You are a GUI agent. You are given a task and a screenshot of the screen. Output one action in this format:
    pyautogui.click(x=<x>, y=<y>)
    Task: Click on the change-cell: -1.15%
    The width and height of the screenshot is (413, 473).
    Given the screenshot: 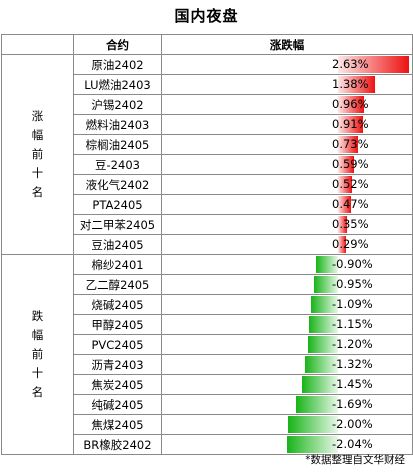 What is the action you would take?
    pyautogui.click(x=287, y=324)
    